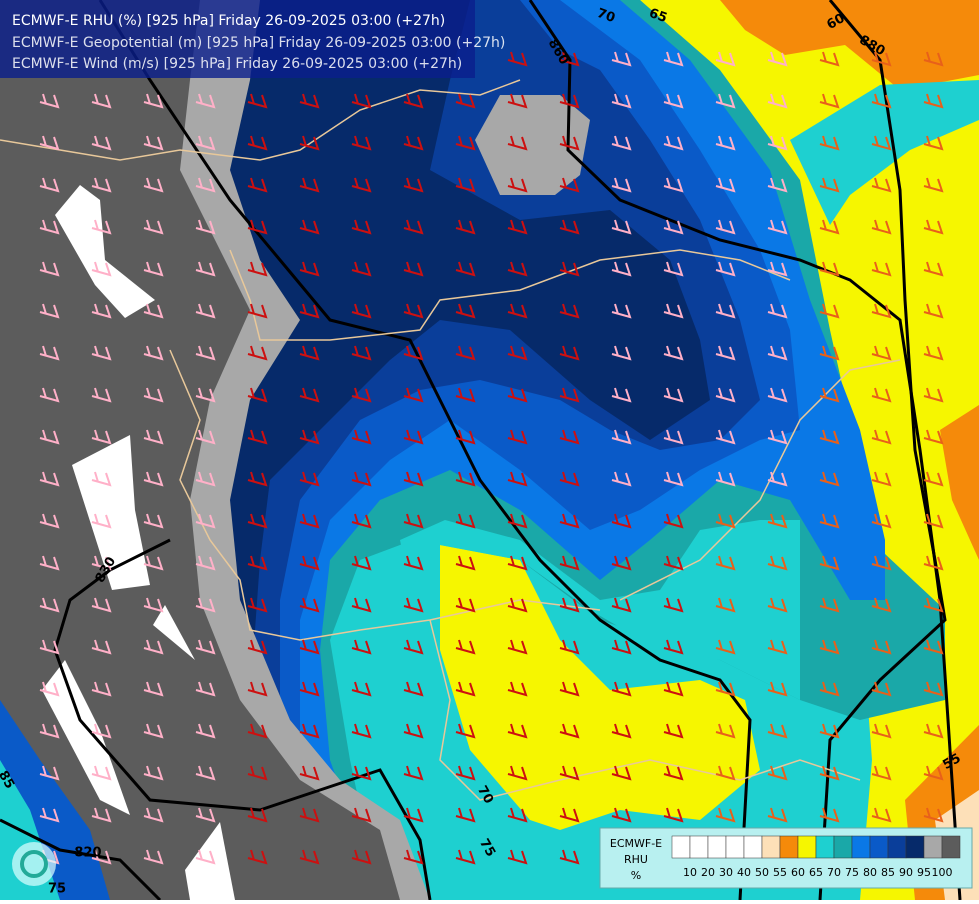 The height and width of the screenshot is (904, 979). Describe the element at coordinates (87, 853) in the screenshot. I see `contour-label: 820` at that location.